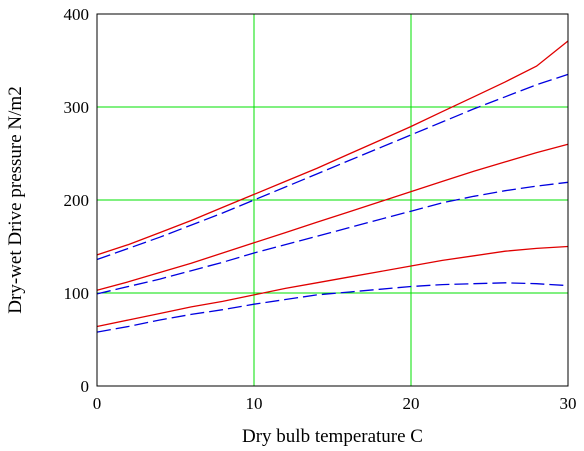  What do you see at coordinates (77, 107) in the screenshot?
I see `y-tick-label: 300` at bounding box center [77, 107].